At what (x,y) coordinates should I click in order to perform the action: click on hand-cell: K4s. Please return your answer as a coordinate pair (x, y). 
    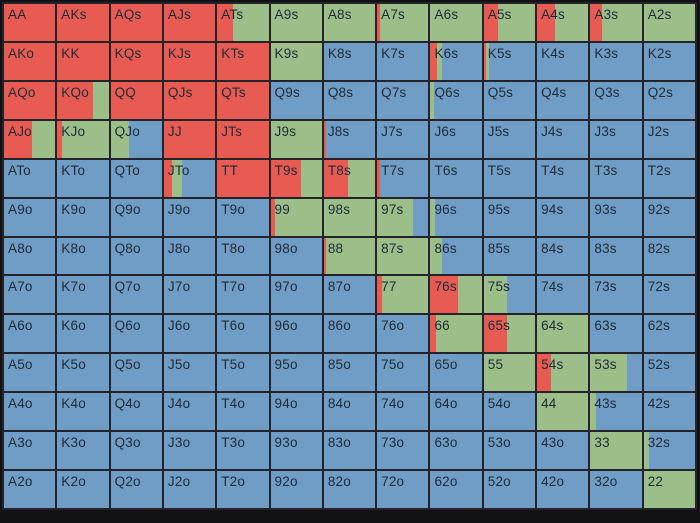
    Looking at the image, I should click on (563, 61).